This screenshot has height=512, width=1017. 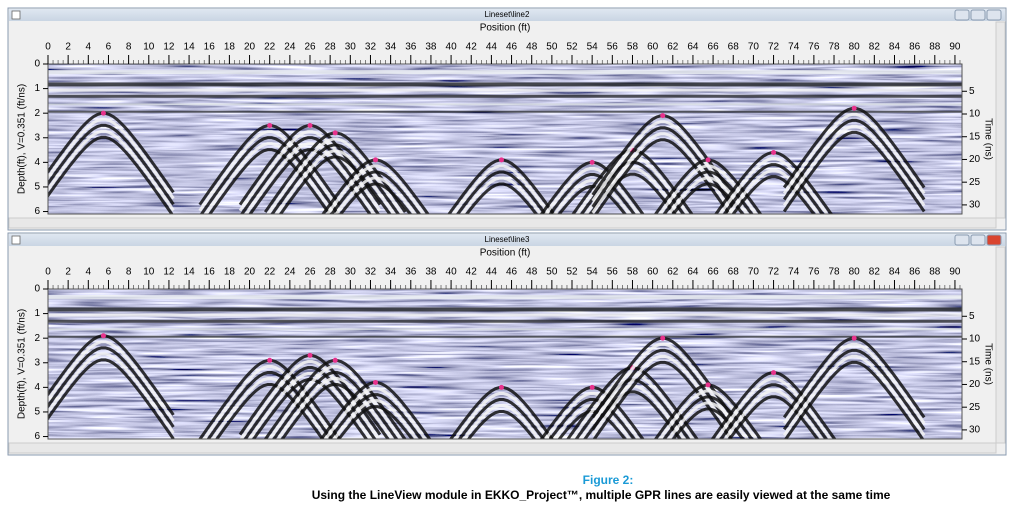 What do you see at coordinates (633, 47) in the screenshot?
I see `x-tick-label: 58` at bounding box center [633, 47].